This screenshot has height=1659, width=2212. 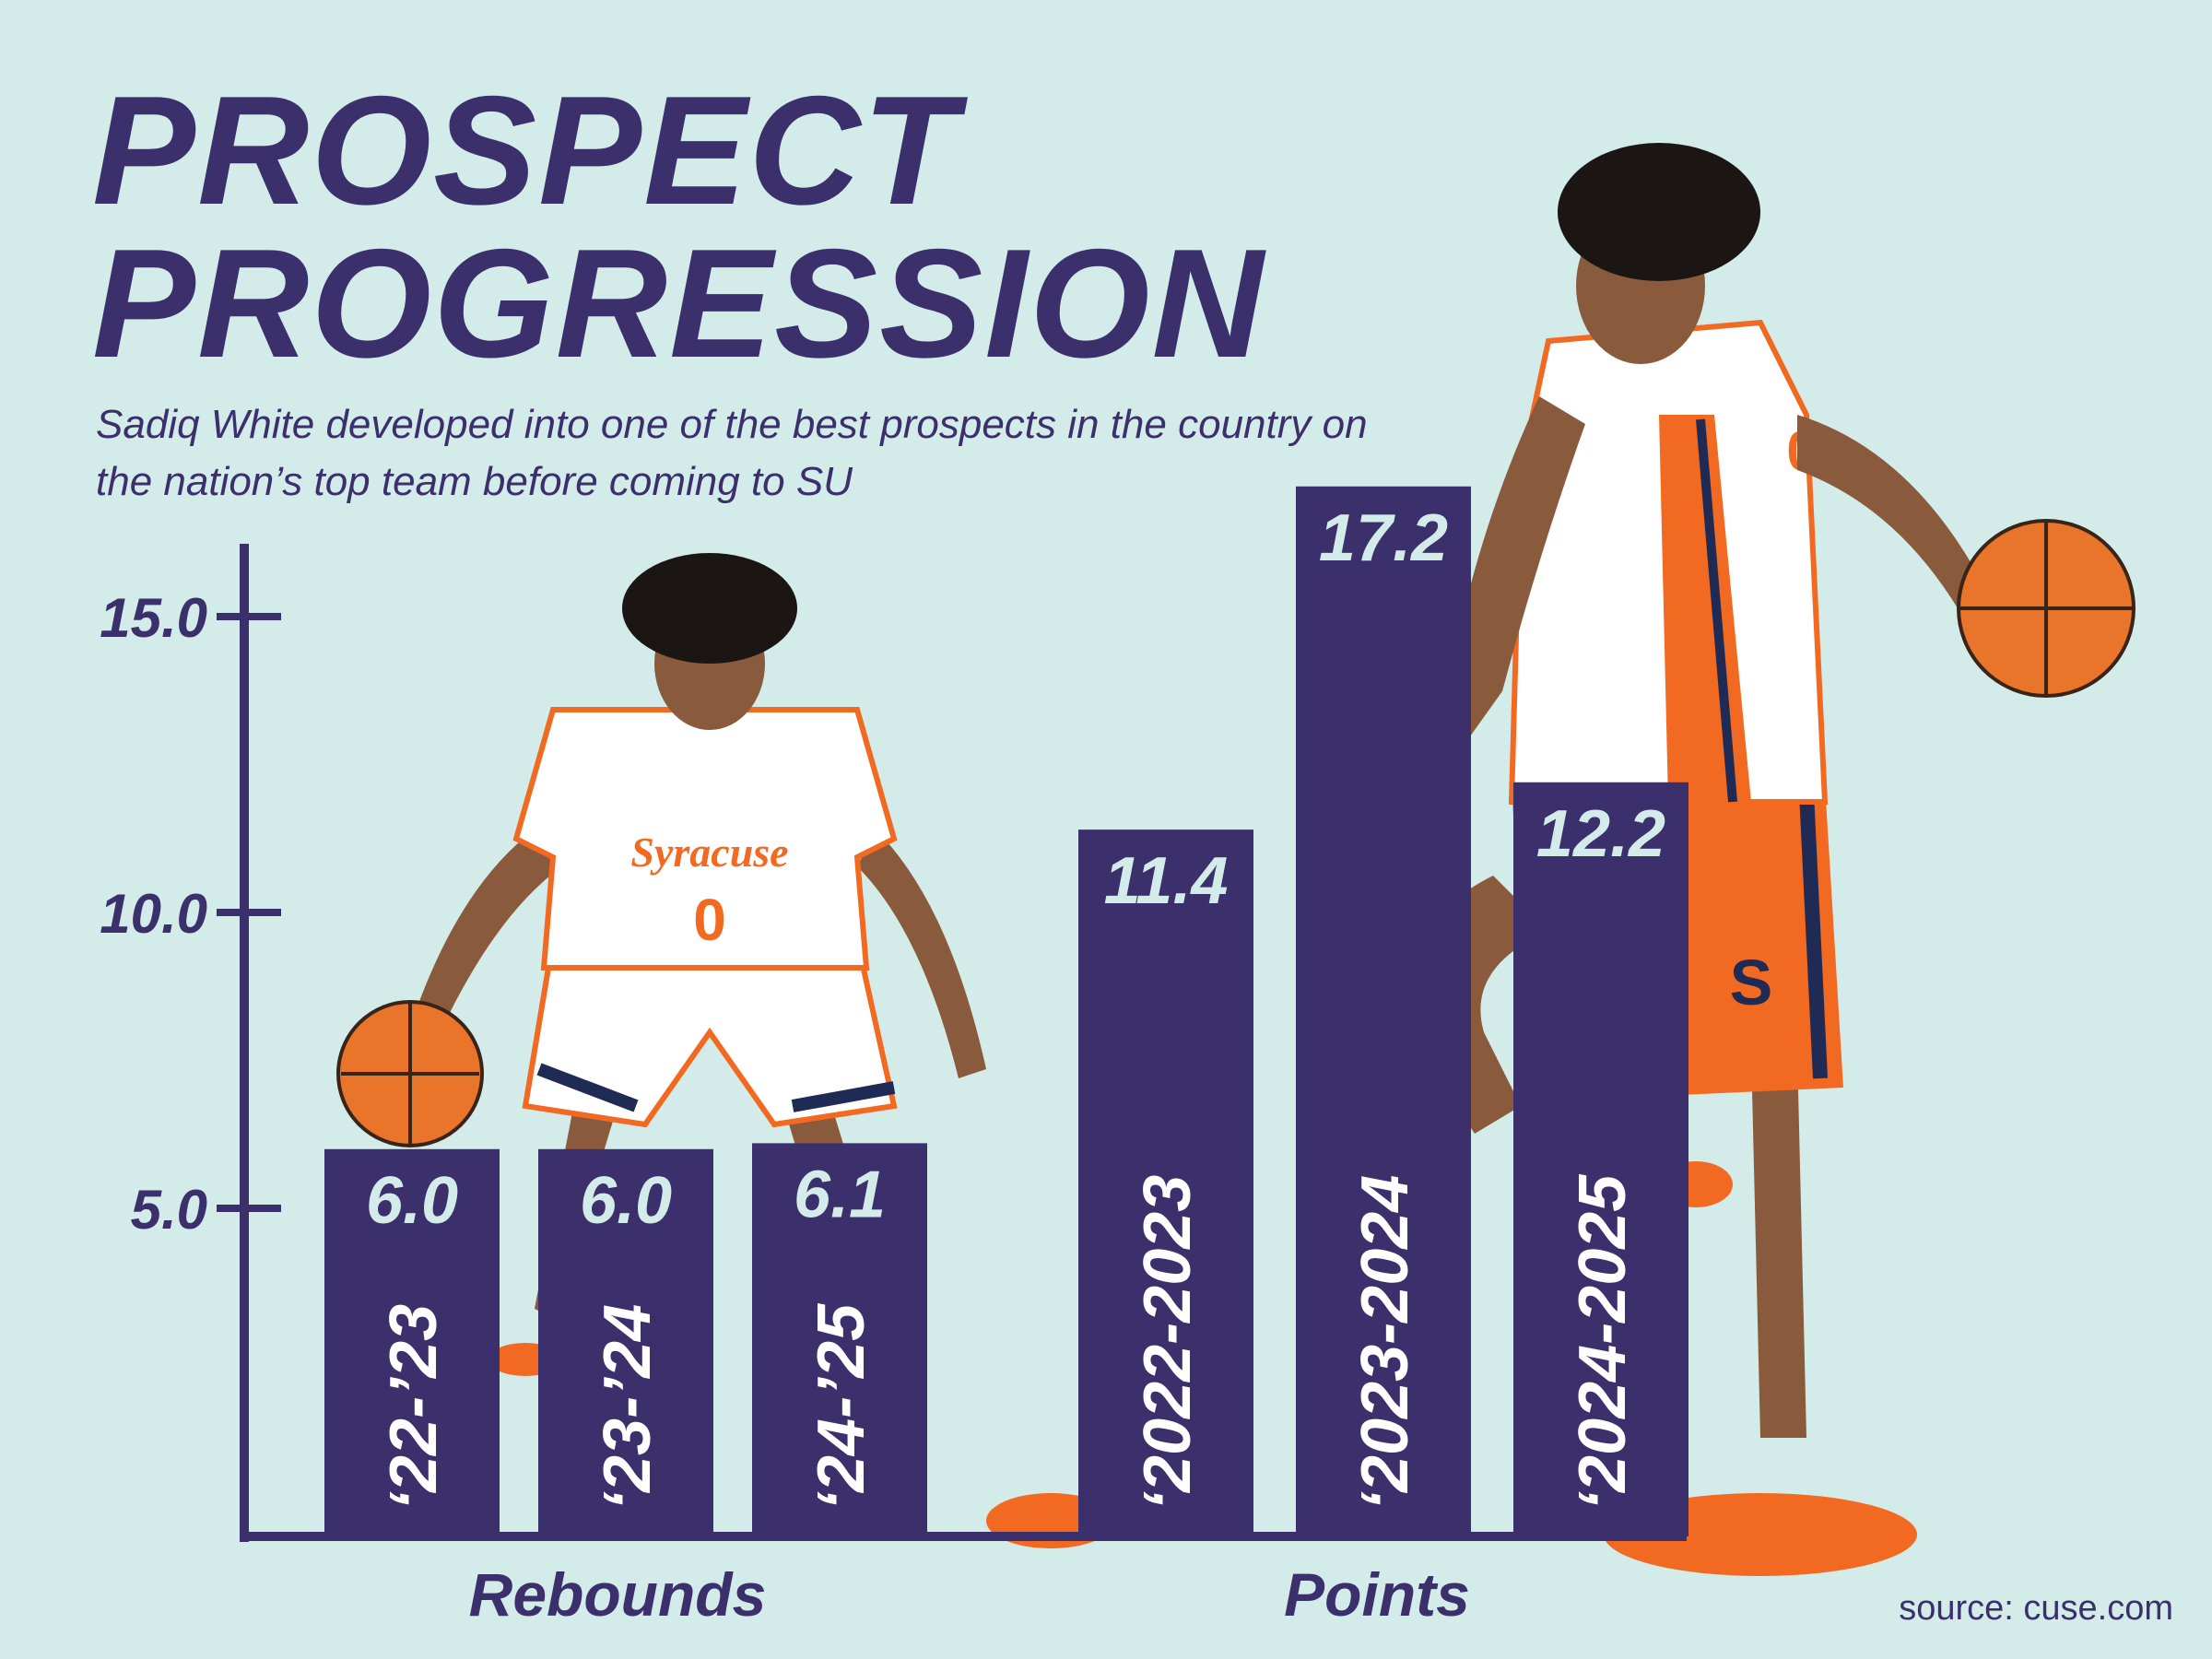 What do you see at coordinates (628, 1407) in the screenshot?
I see `bar-category-label: ‘23-’24` at bounding box center [628, 1407].